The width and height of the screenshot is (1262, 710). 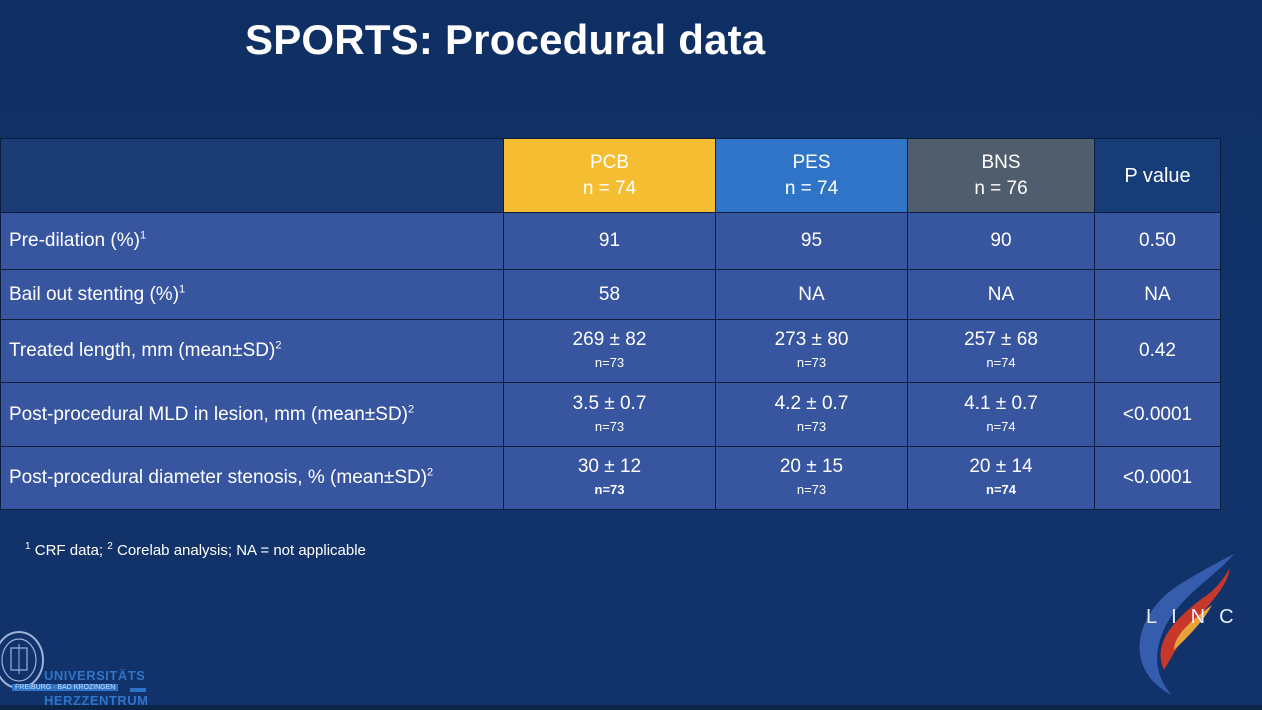 I want to click on p-value: 0.42, so click(x=1157, y=351).